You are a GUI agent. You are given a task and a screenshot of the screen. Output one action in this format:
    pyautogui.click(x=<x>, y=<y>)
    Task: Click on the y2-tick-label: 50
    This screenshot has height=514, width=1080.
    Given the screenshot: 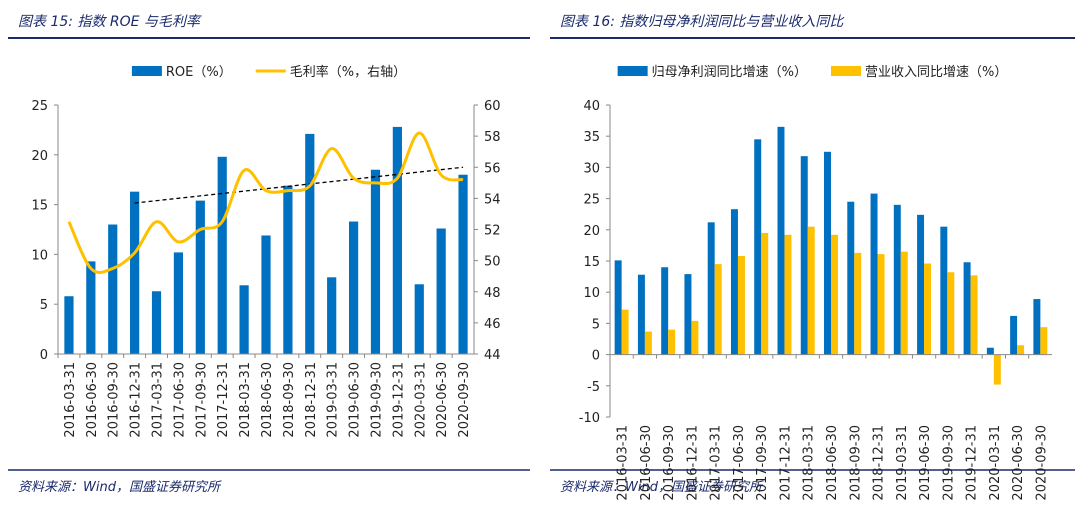 What is the action you would take?
    pyautogui.click(x=492, y=262)
    